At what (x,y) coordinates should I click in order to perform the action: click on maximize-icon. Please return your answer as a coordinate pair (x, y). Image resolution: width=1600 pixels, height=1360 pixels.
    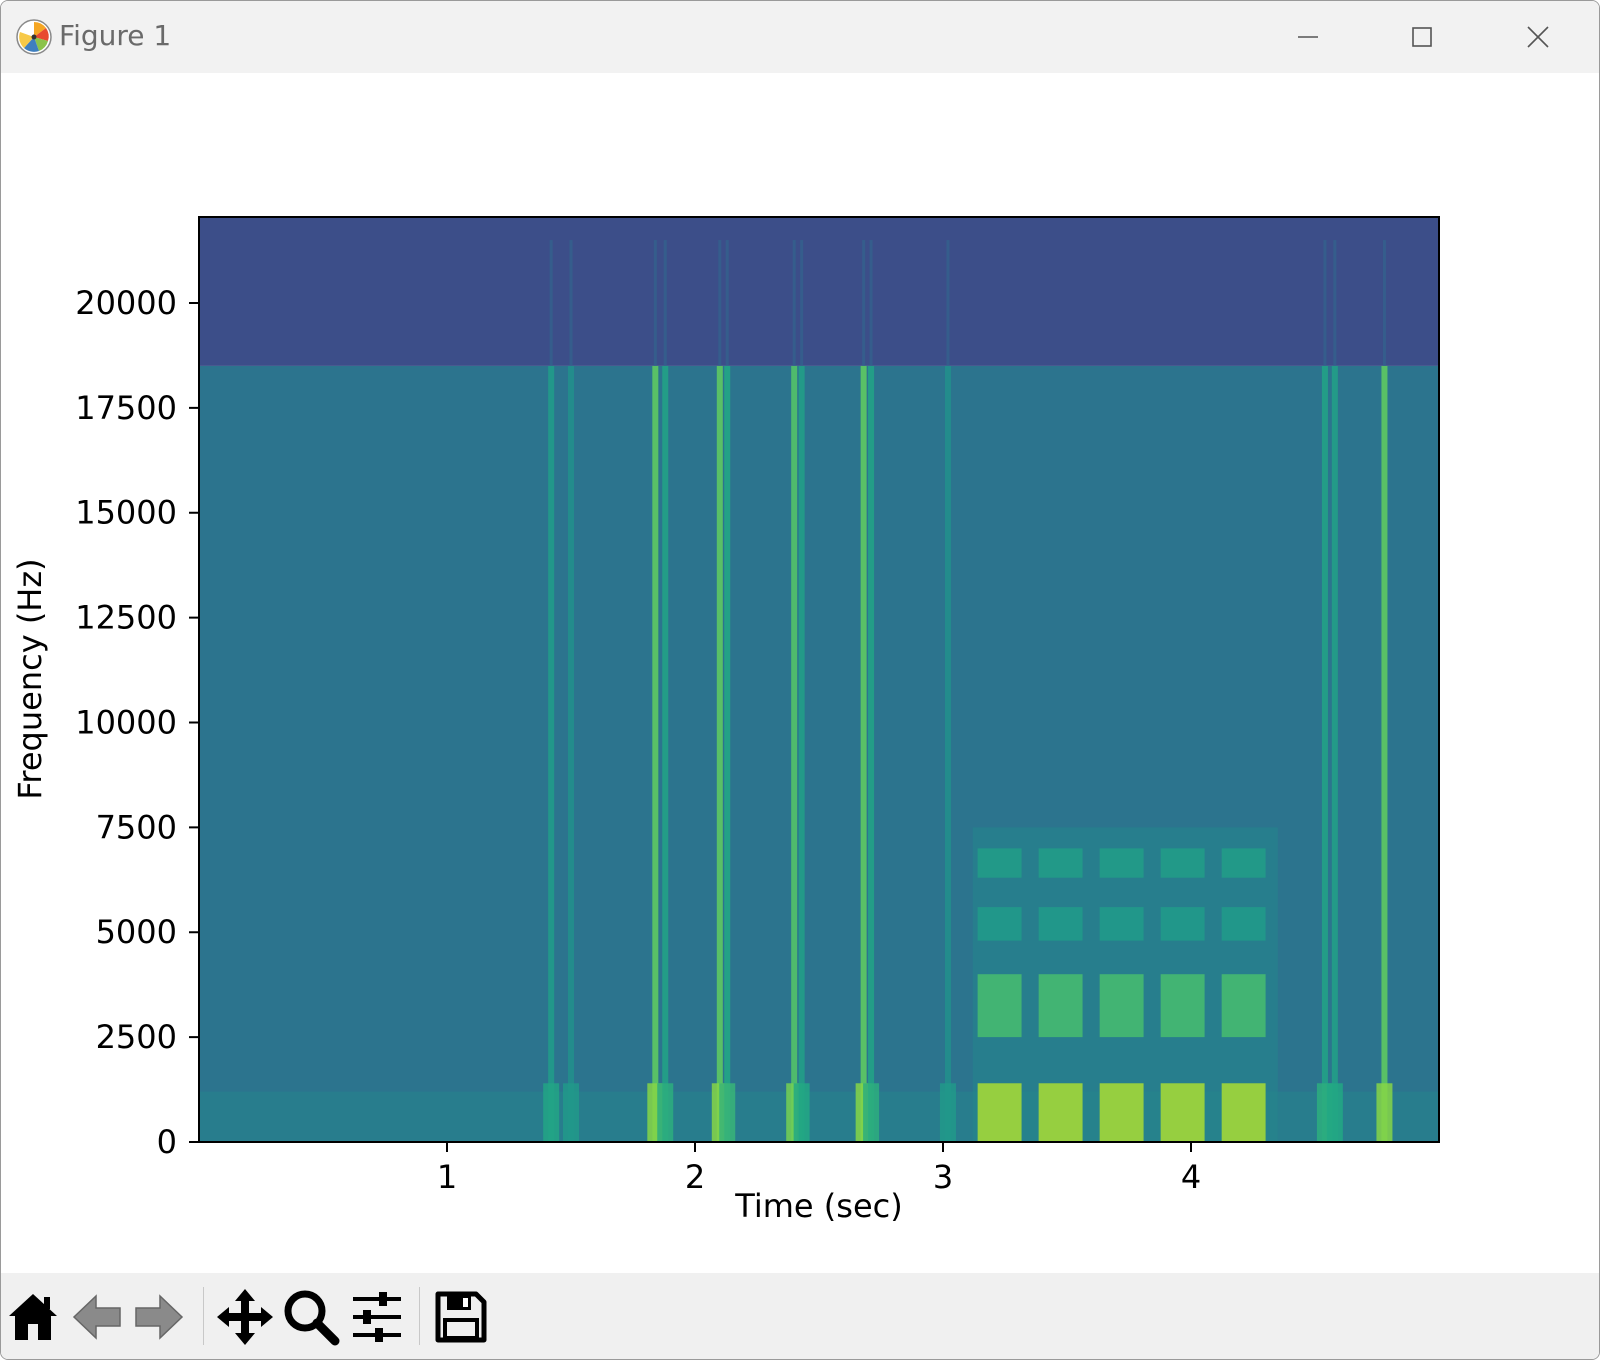
    Looking at the image, I should click on (1422, 37).